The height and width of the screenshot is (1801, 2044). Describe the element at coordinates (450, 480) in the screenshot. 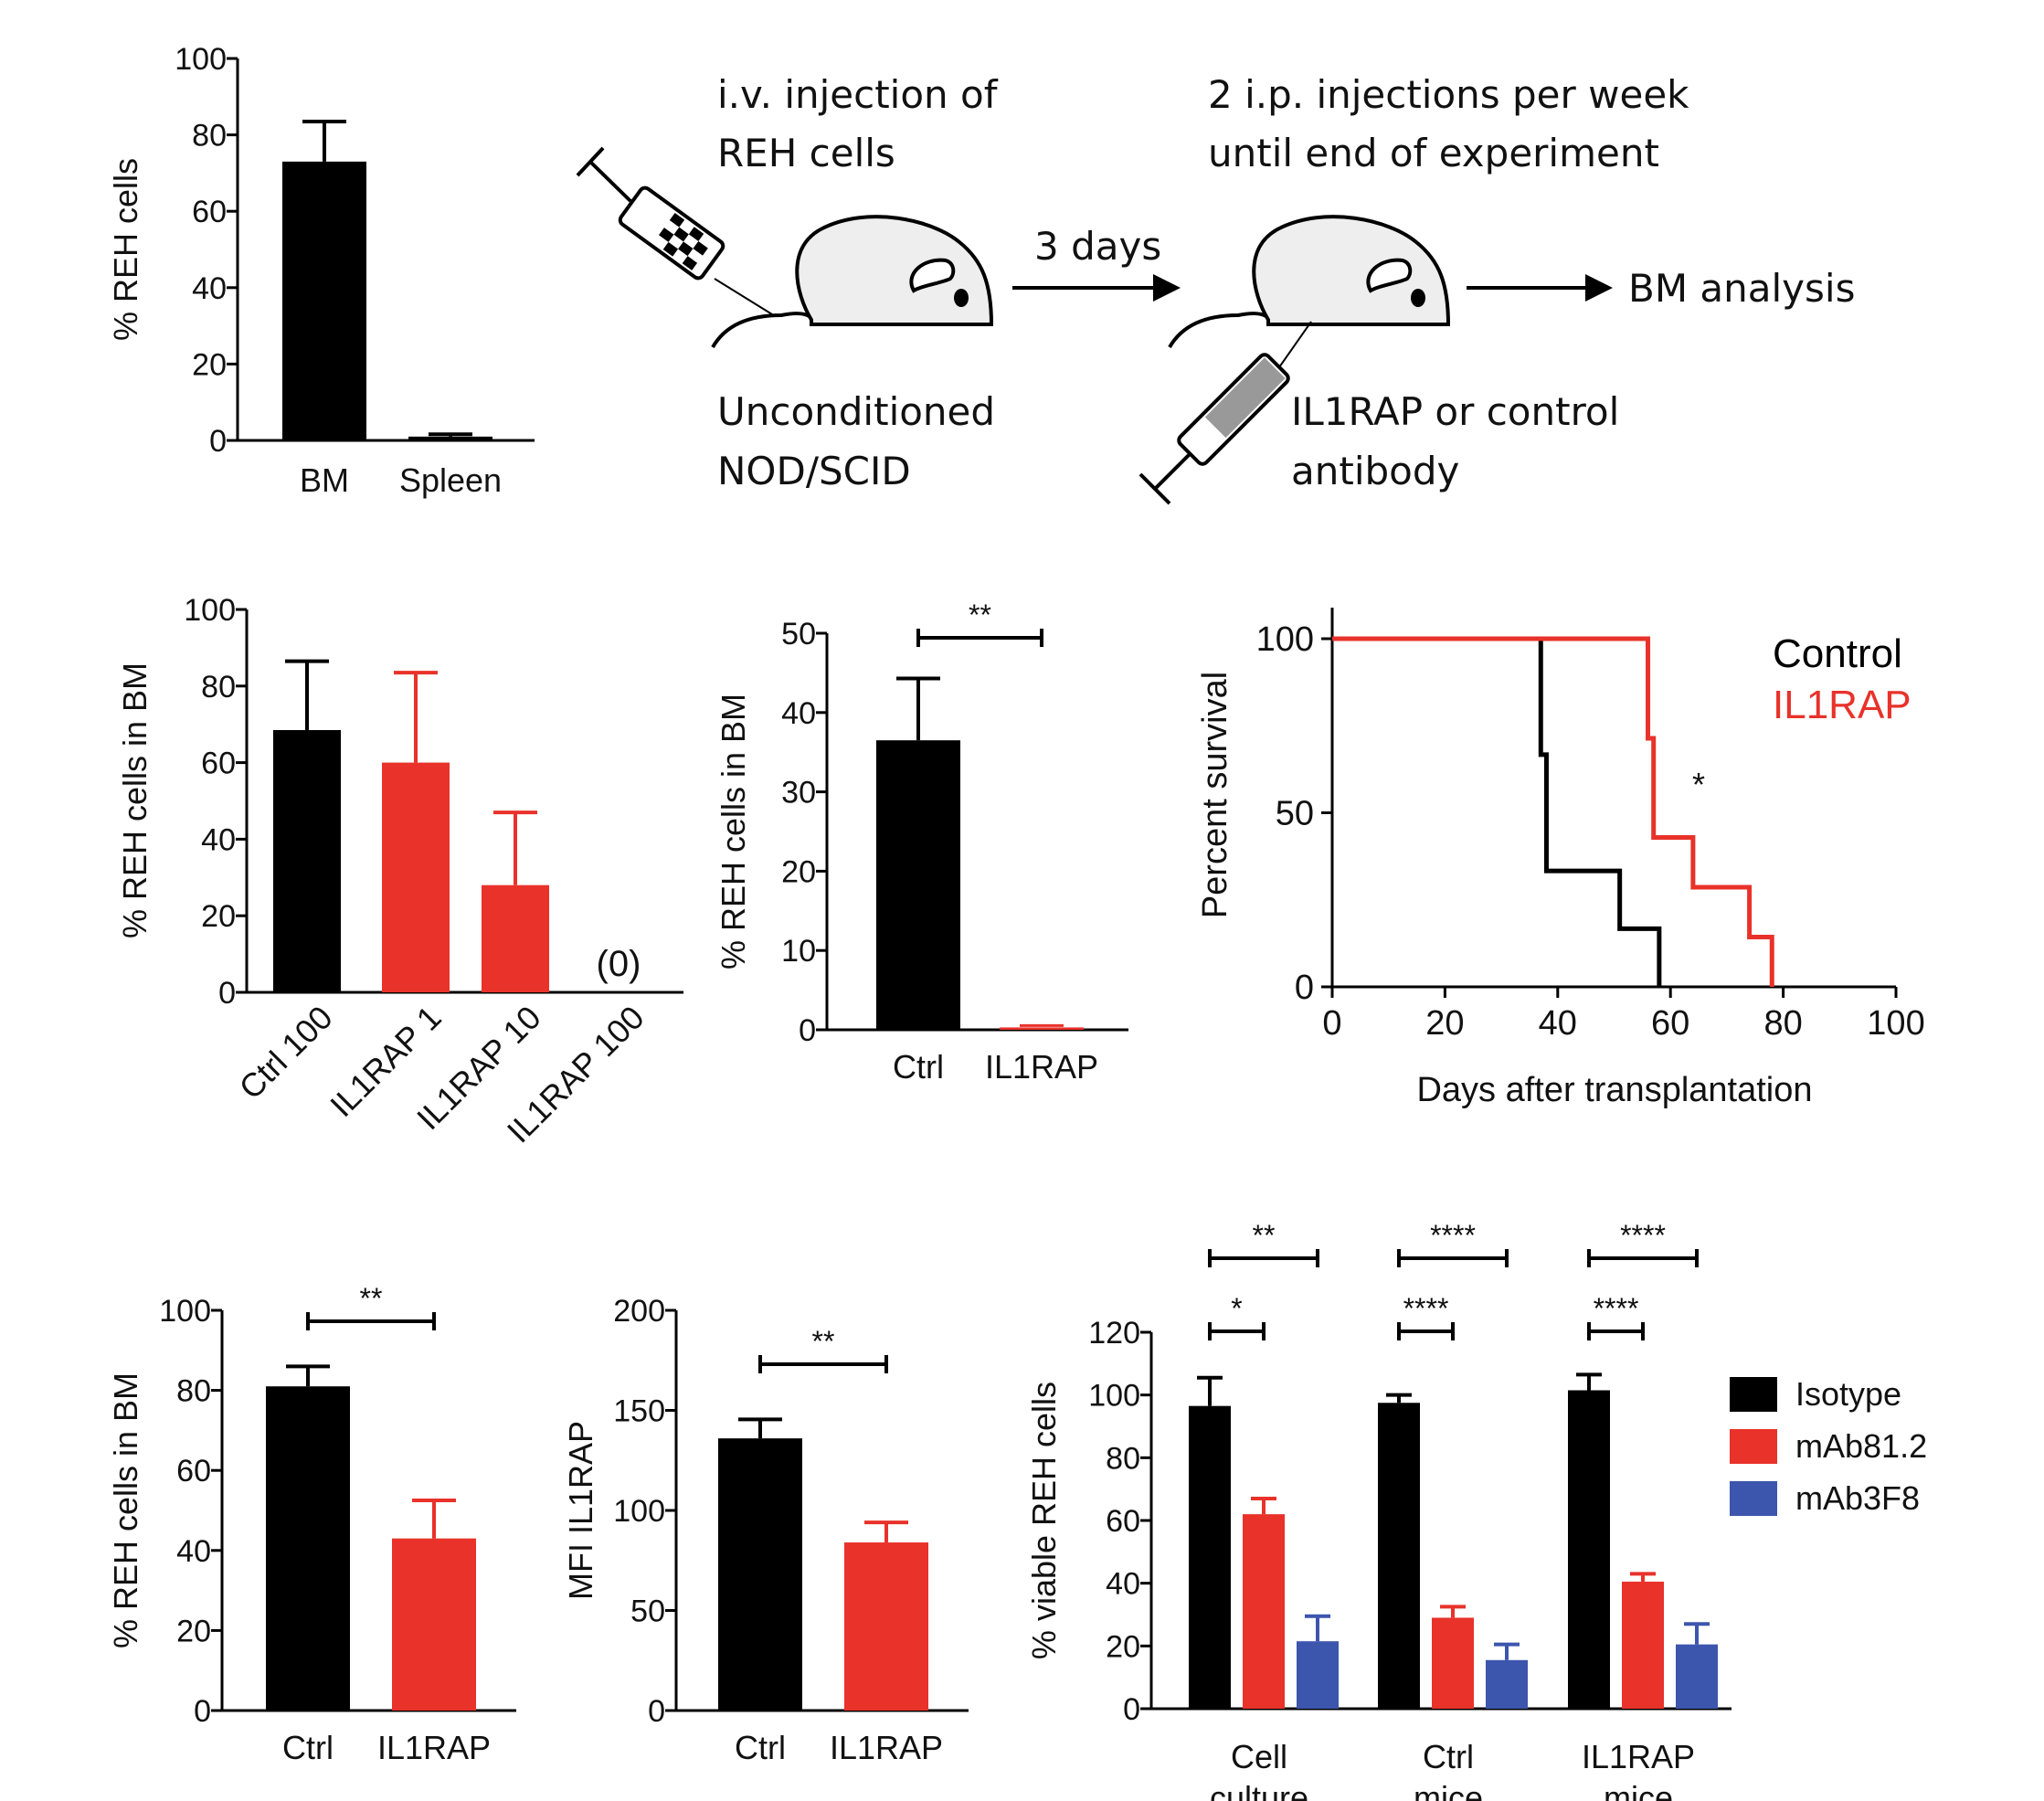

I see `x-tick-label: Spleen` at that location.